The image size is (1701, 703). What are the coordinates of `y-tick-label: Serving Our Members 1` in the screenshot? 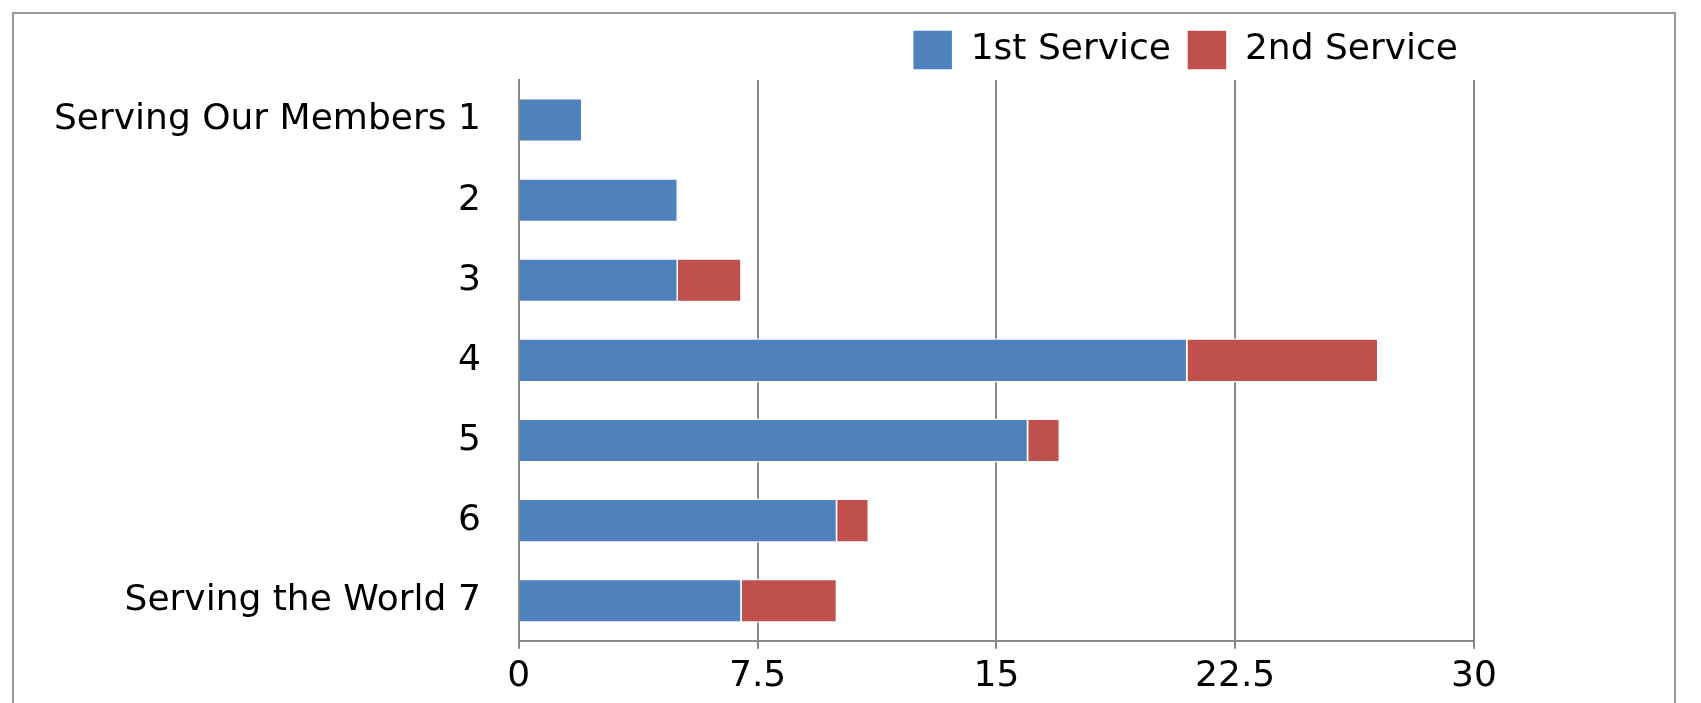 It's located at (267, 117).